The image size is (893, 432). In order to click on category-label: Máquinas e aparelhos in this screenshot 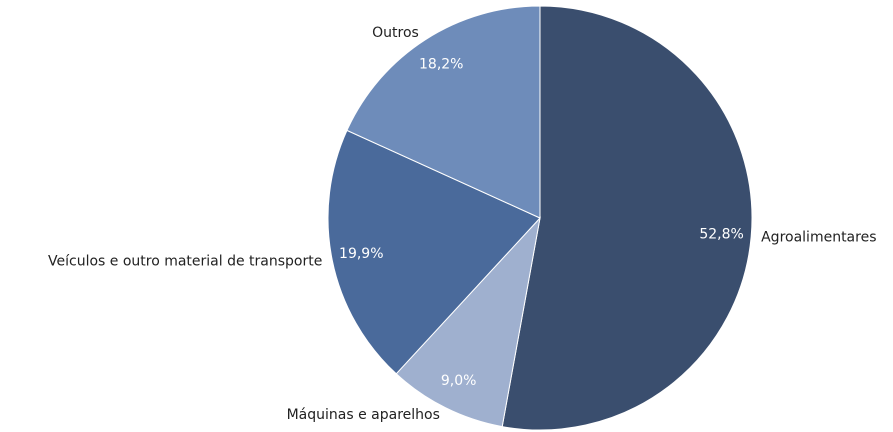, I will do `click(363, 415)`.